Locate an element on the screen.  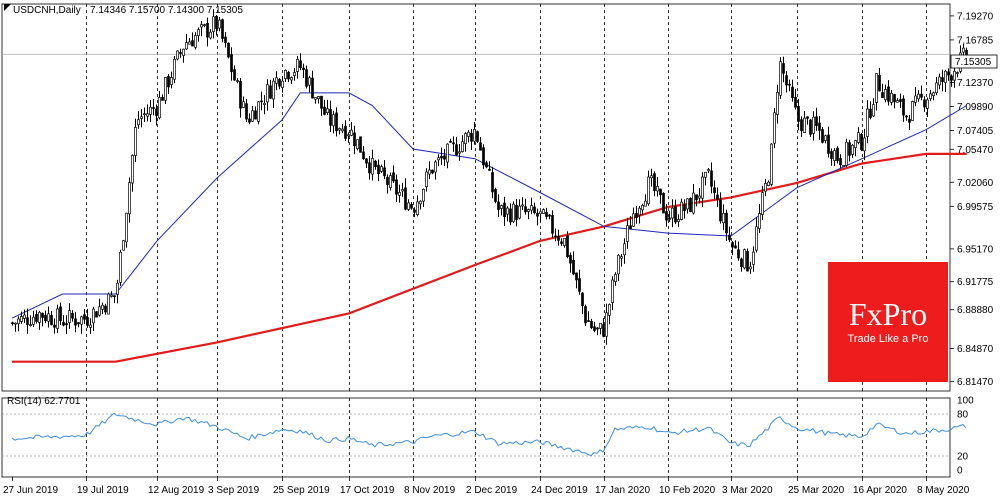
price-tick-label: 6.81470 is located at coordinates (975, 382).